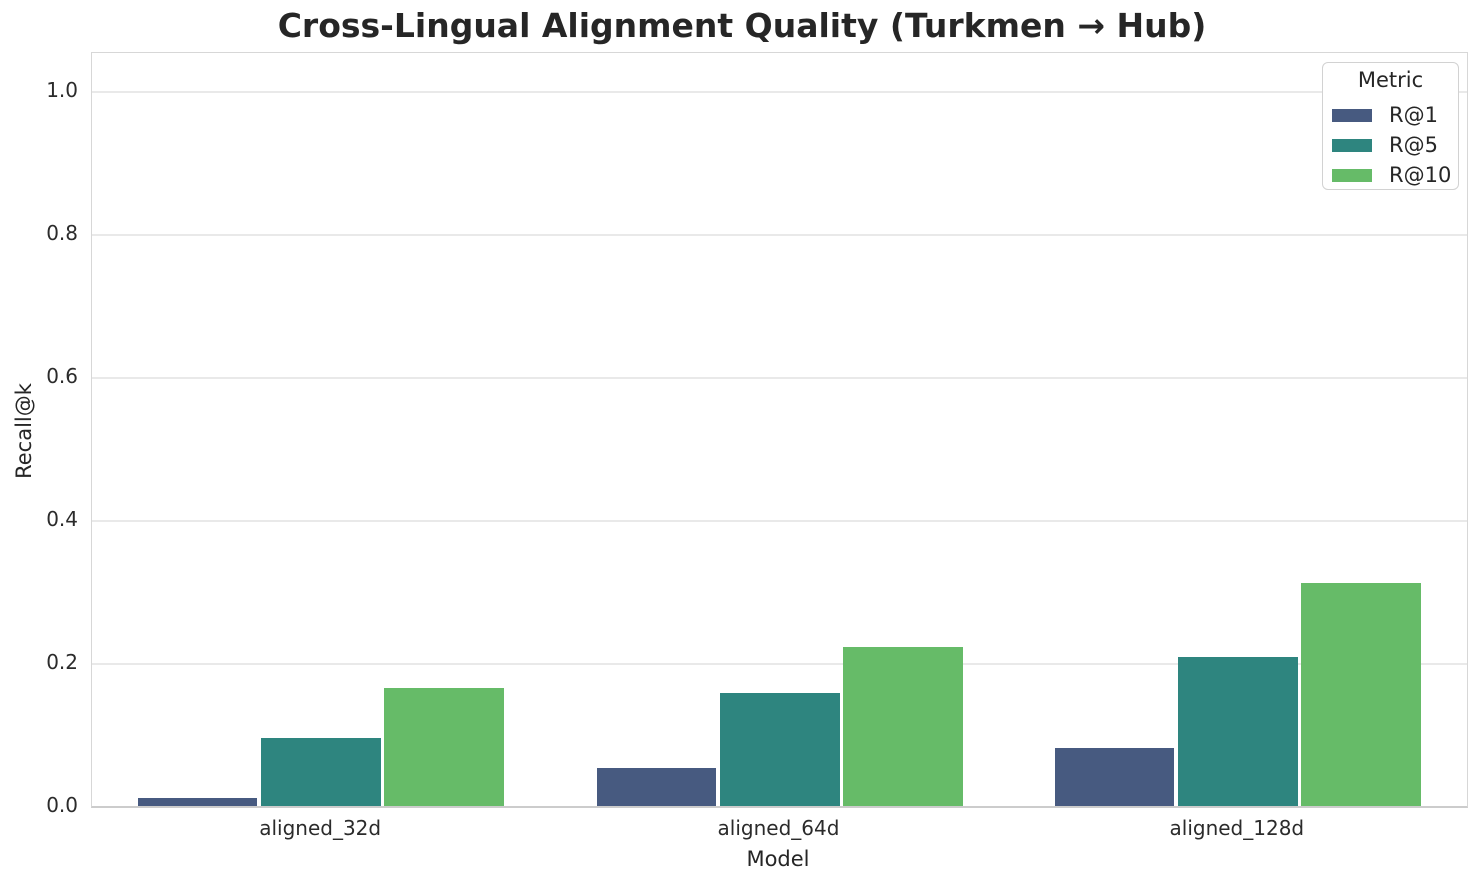  What do you see at coordinates (1413, 145) in the screenshot?
I see `legend-item-label: R@5` at bounding box center [1413, 145].